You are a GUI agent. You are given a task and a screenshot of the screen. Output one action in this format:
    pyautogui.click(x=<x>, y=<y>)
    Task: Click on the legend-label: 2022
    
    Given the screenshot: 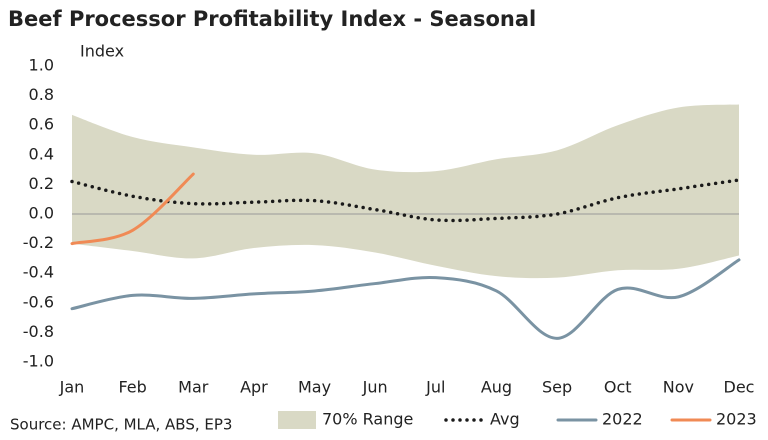 What is the action you would take?
    pyautogui.click(x=622, y=419)
    